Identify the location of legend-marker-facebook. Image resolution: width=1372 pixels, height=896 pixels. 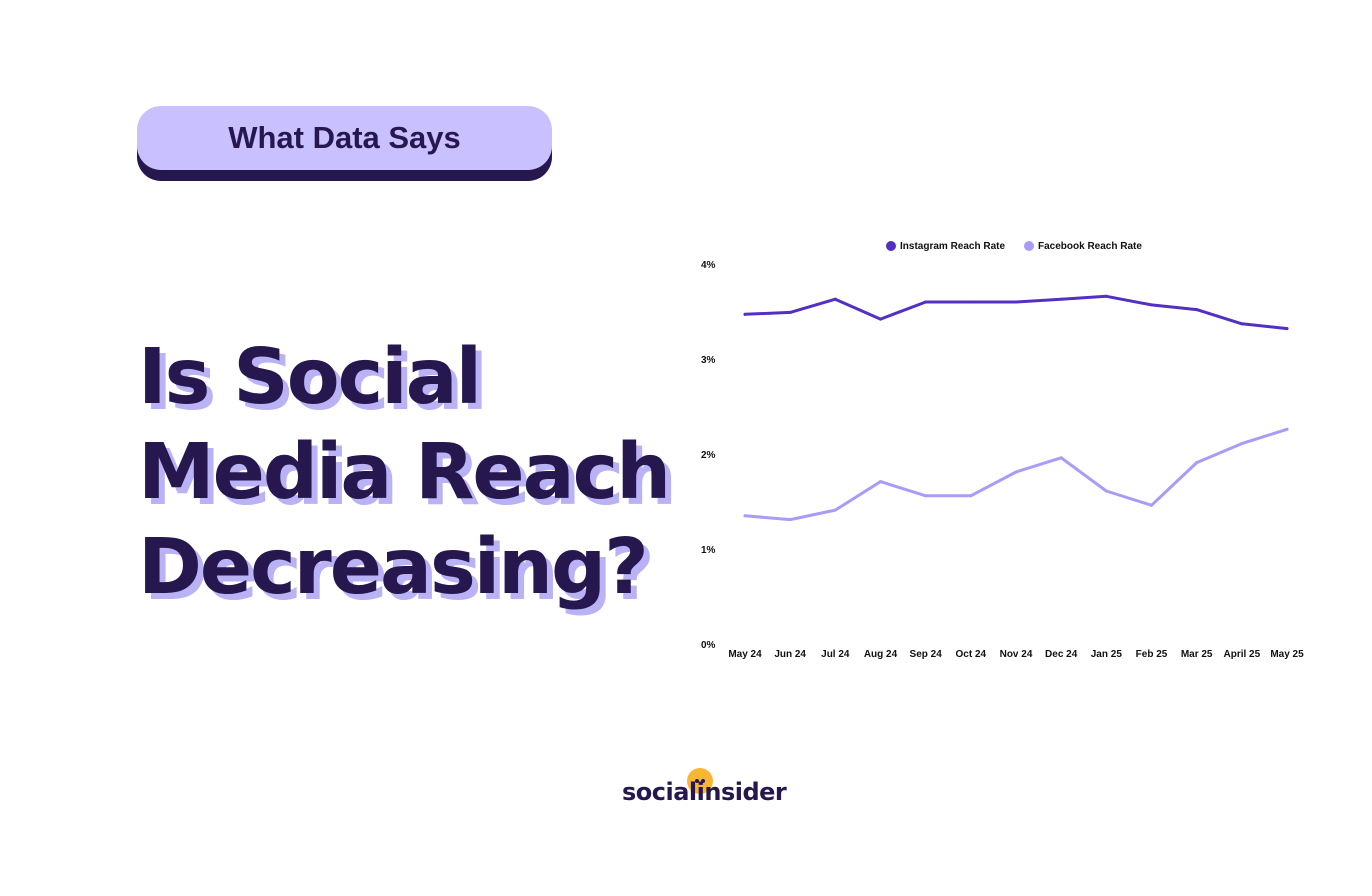
(1029, 246).